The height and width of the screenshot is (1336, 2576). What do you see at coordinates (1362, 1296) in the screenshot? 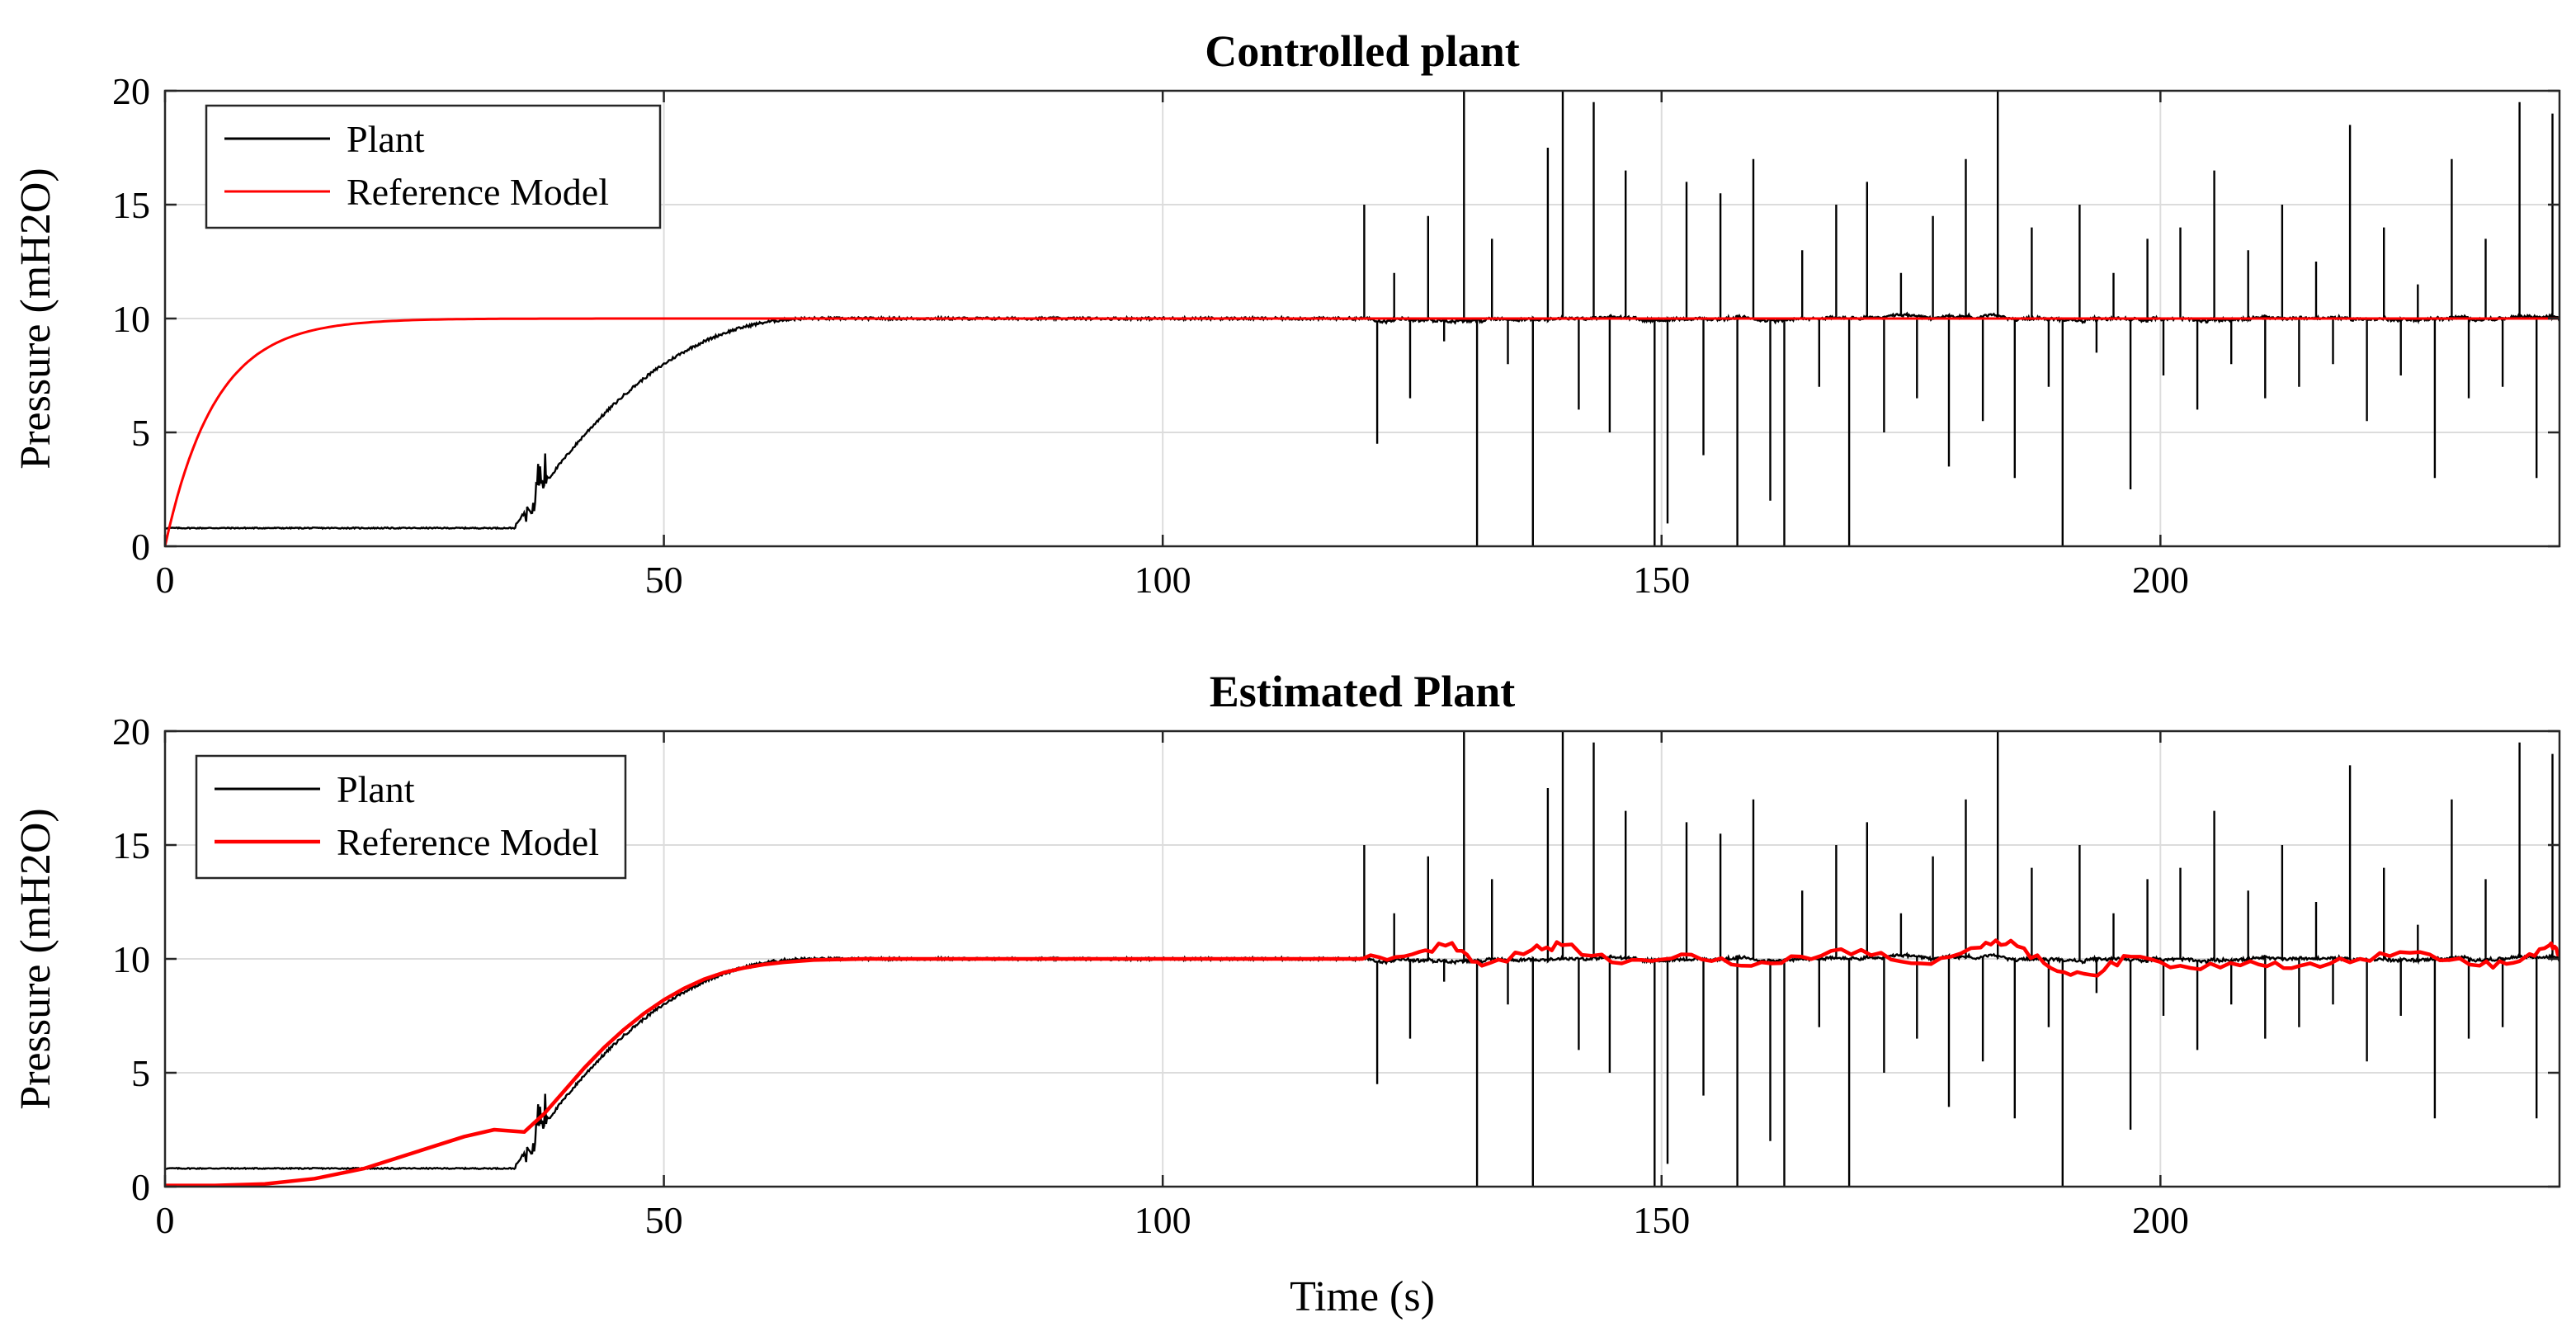
I see `x-axis-label: Time (s)` at bounding box center [1362, 1296].